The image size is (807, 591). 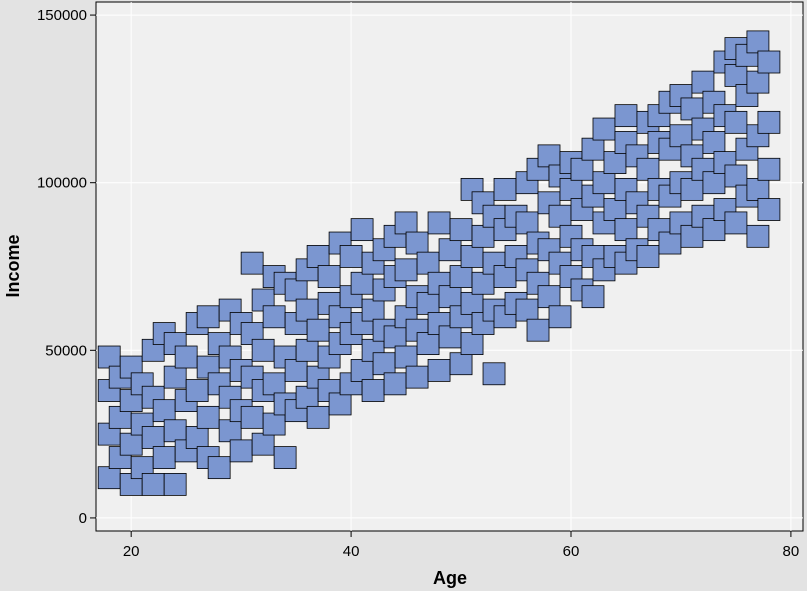 What do you see at coordinates (13, 265) in the screenshot?
I see `y-axis-label: Income` at bounding box center [13, 265].